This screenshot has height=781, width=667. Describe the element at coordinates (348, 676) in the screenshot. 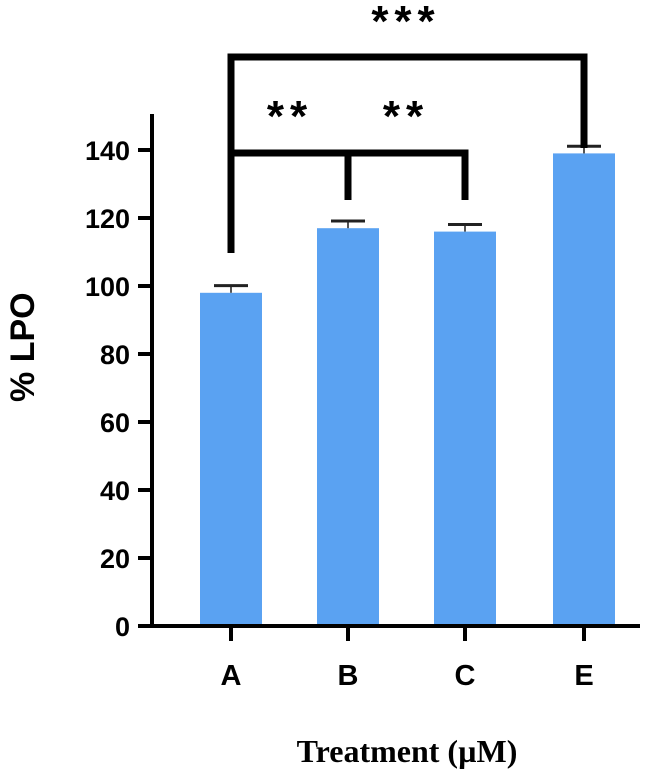

I see `x-tick-label-b: B` at that location.